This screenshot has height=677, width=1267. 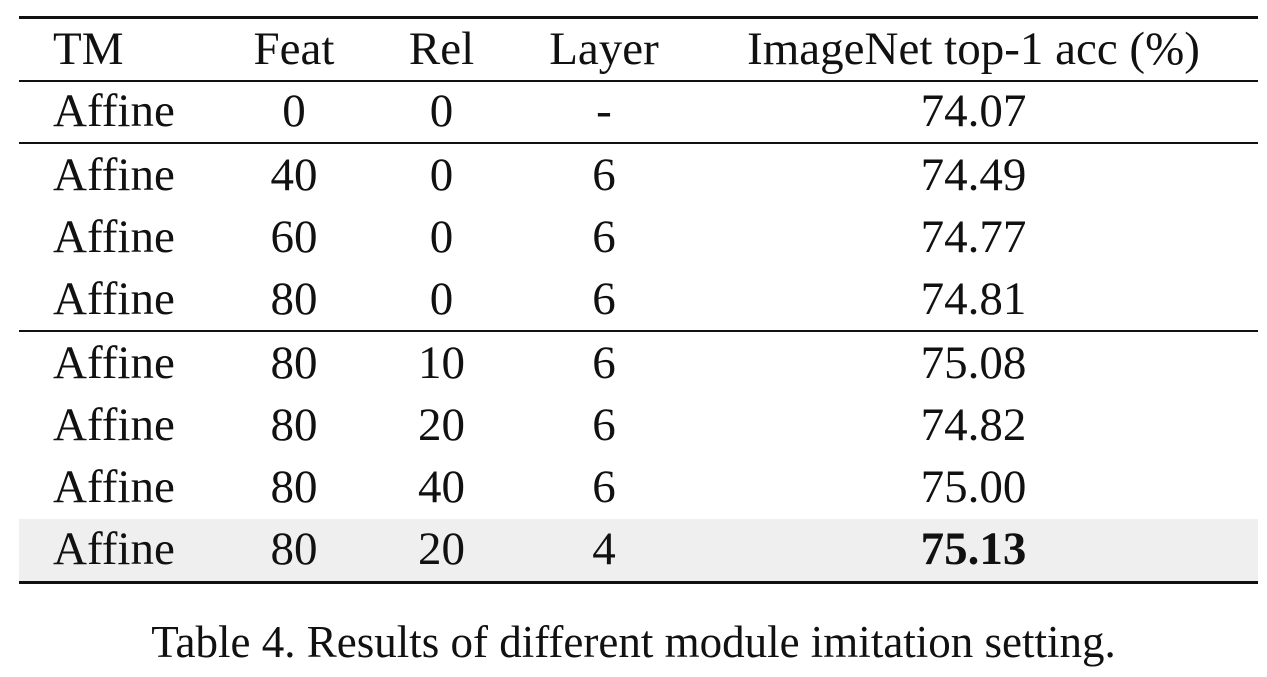 I want to click on cell-rel: 10, so click(x=441, y=362).